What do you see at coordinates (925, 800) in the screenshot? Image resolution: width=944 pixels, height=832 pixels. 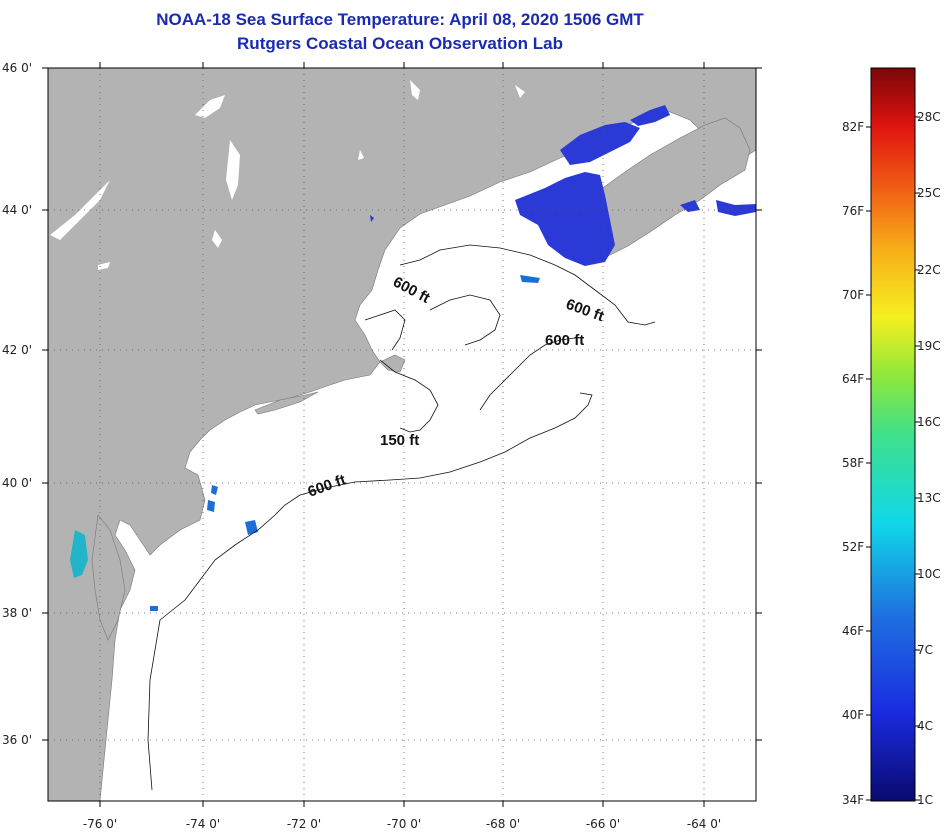 I see `cb-c-1: 1C` at bounding box center [925, 800].